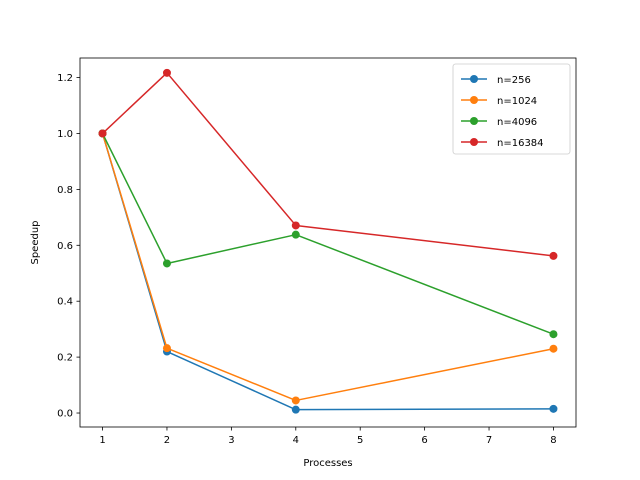 This screenshot has height=480, width=640. Describe the element at coordinates (65, 358) in the screenshot. I see `y-tick-label: 0.2` at that location.